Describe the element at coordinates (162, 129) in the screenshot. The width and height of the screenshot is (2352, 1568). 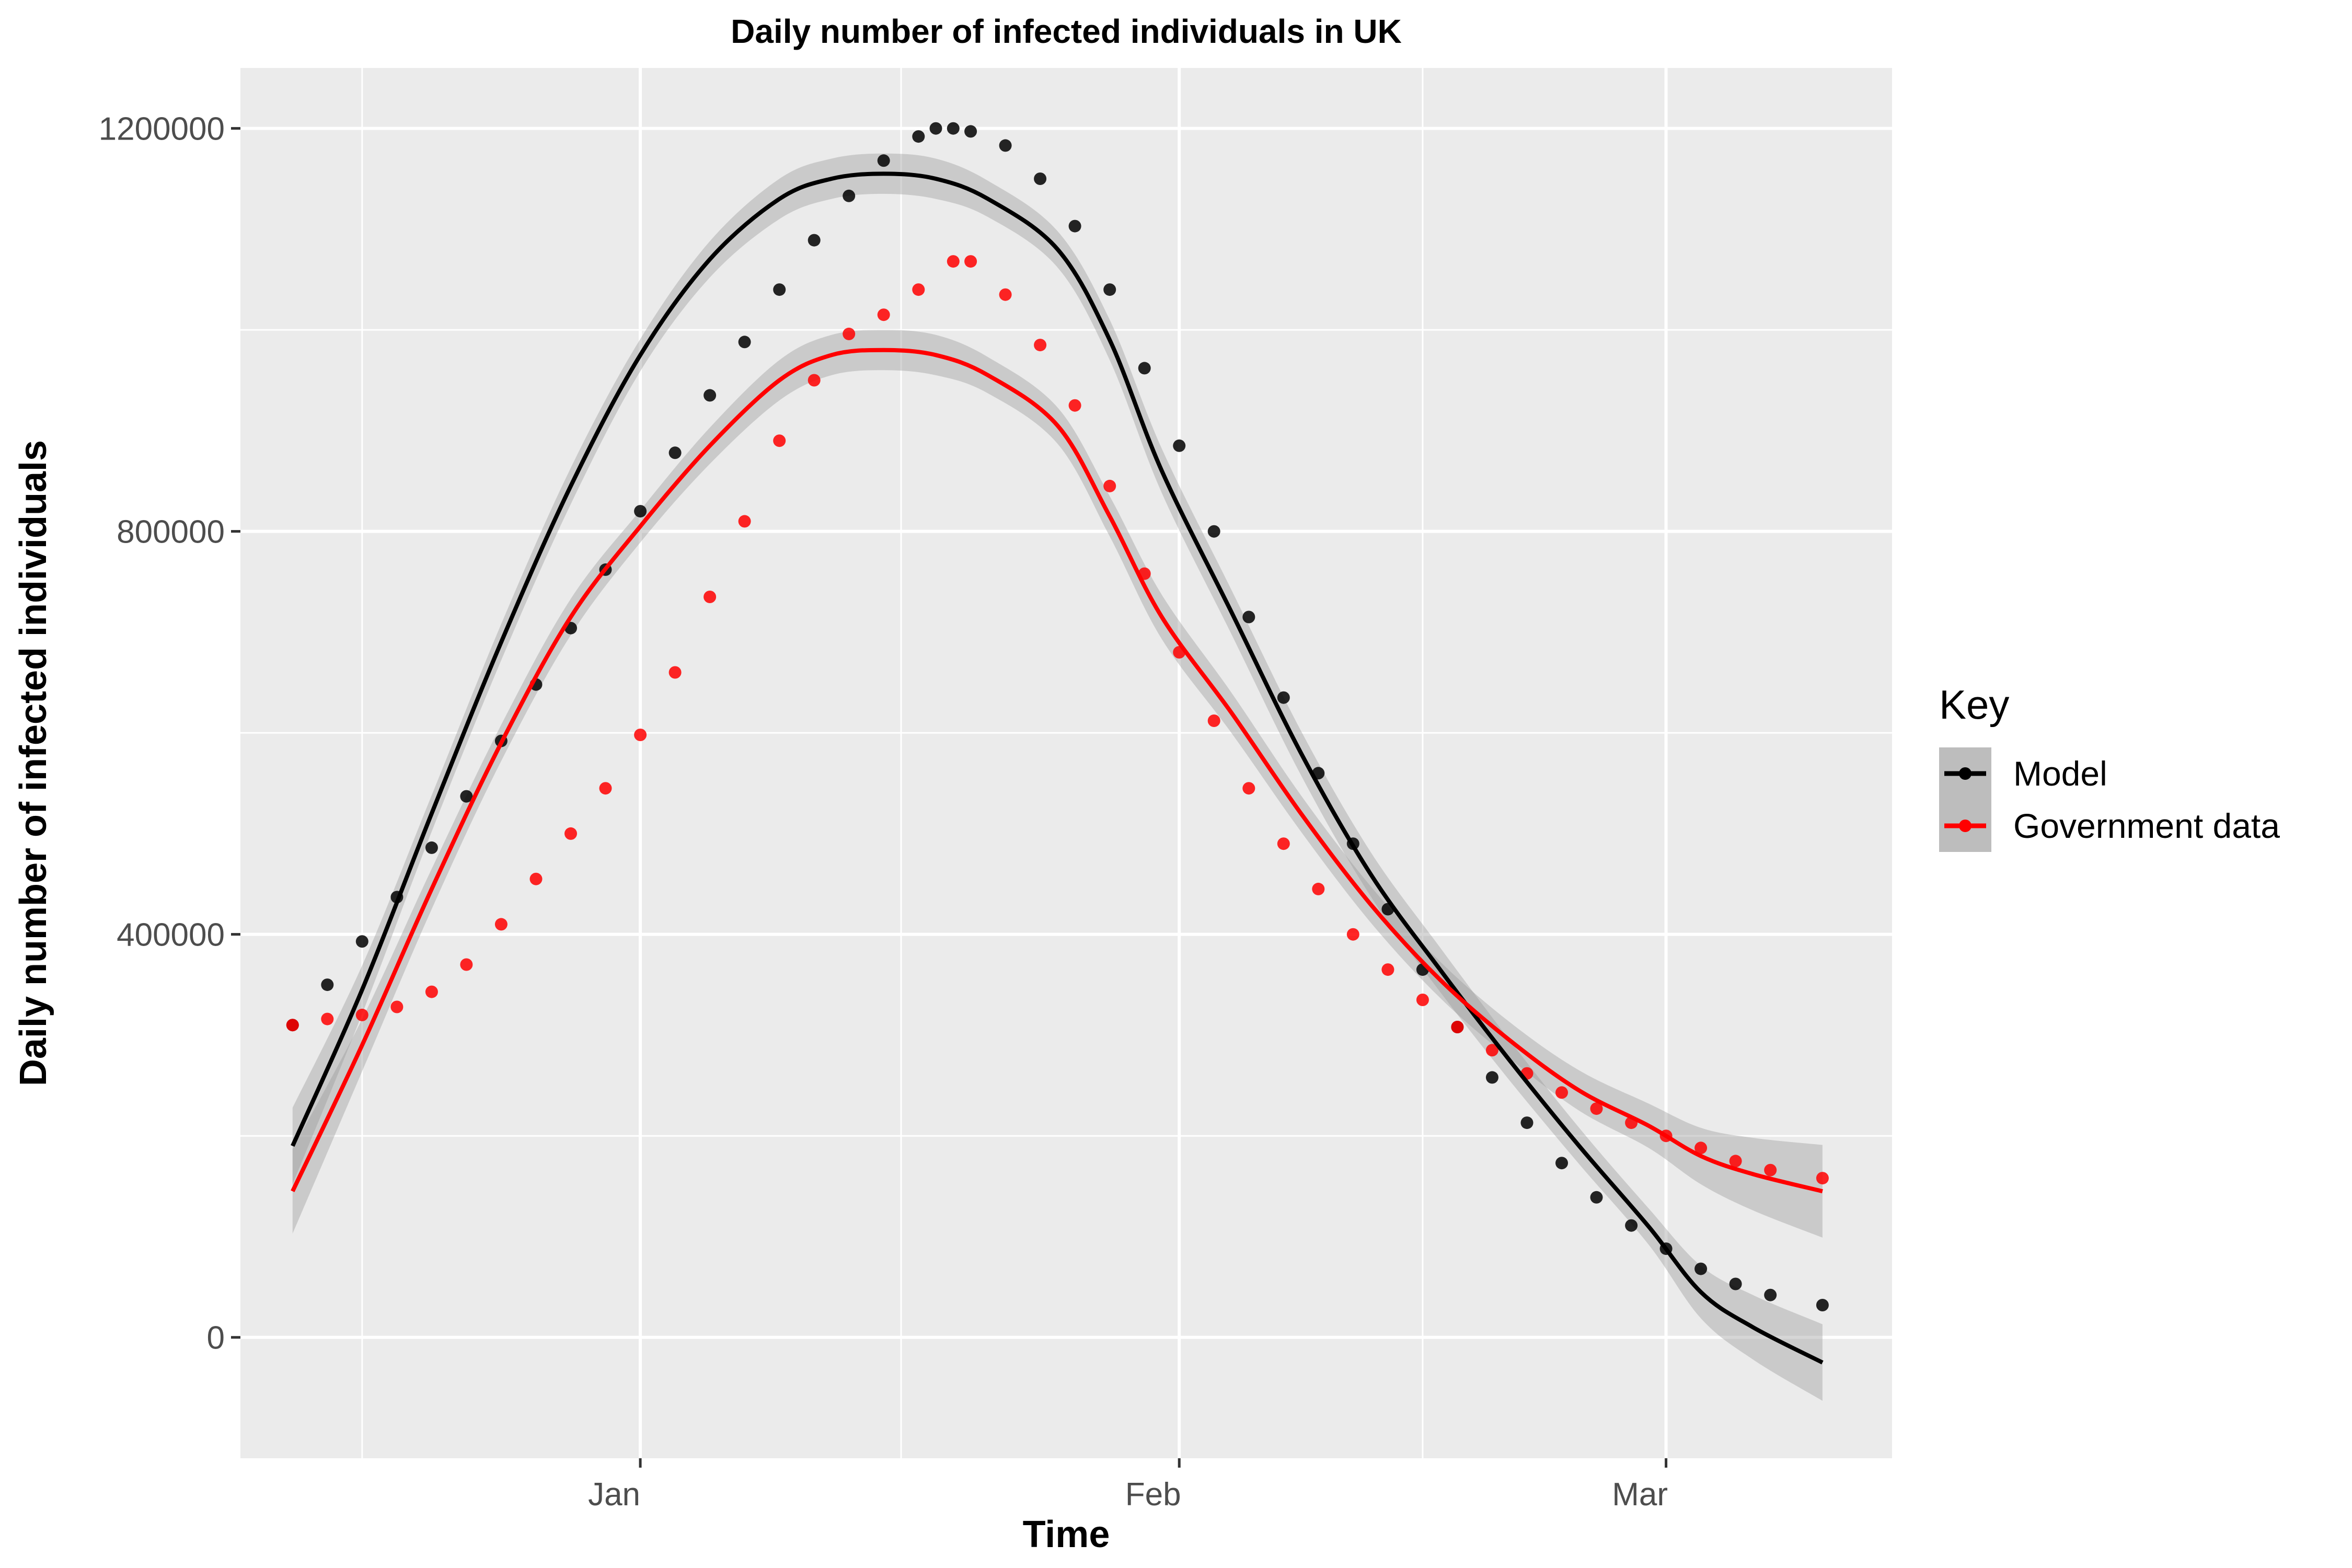
I see `y-tick-label: 1200000` at that location.